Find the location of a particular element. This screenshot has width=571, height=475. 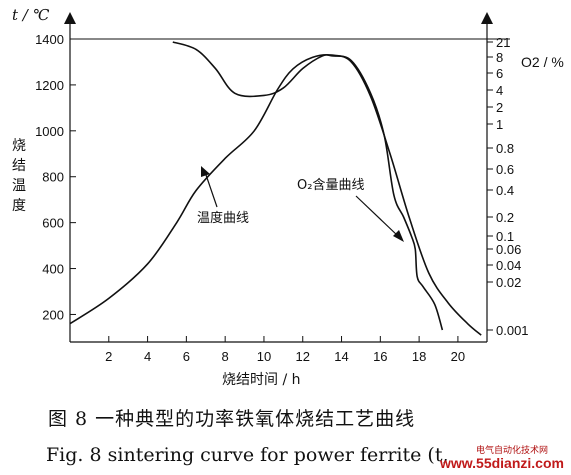

y-tick-label: 1000 is located at coordinates (49, 131).